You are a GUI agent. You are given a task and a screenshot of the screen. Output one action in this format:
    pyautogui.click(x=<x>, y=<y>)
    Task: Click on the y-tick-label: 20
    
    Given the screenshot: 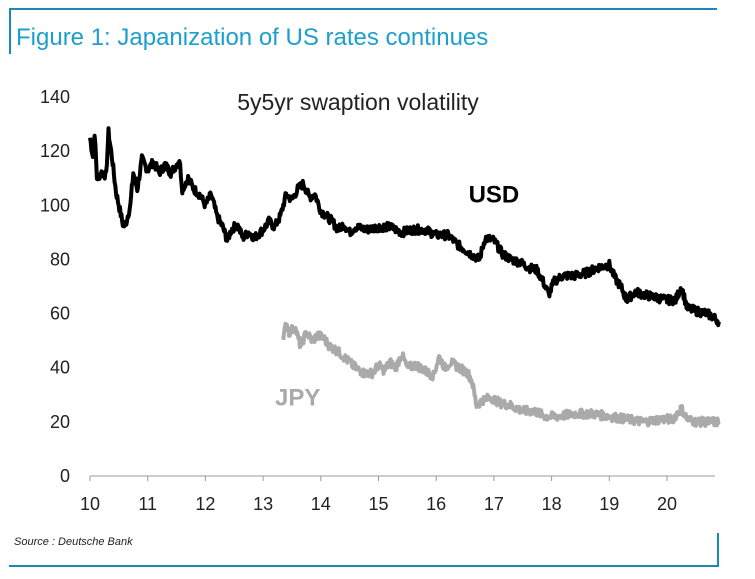 What is the action you would take?
    pyautogui.click(x=60, y=422)
    